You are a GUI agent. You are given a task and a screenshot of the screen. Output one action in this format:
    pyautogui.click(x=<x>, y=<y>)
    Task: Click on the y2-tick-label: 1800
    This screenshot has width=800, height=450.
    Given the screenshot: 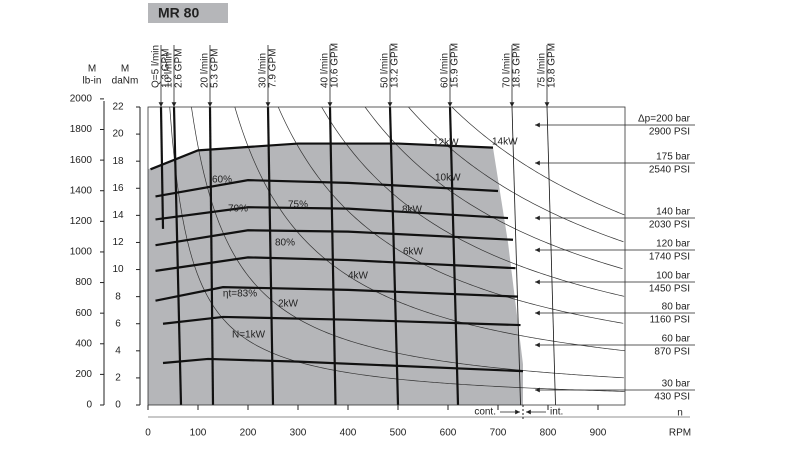 What is the action you would take?
    pyautogui.click(x=81, y=129)
    